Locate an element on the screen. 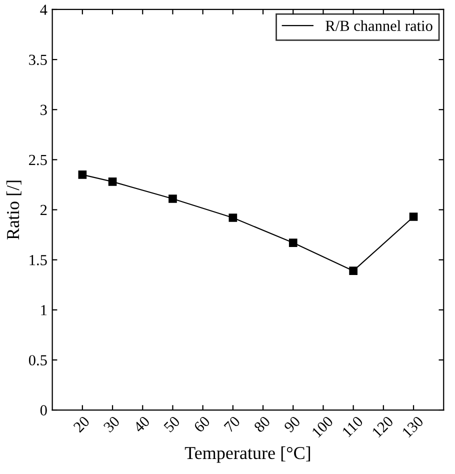 Image resolution: width=455 pixels, height=474 pixels. x-tick-label: 110 is located at coordinates (353, 427).